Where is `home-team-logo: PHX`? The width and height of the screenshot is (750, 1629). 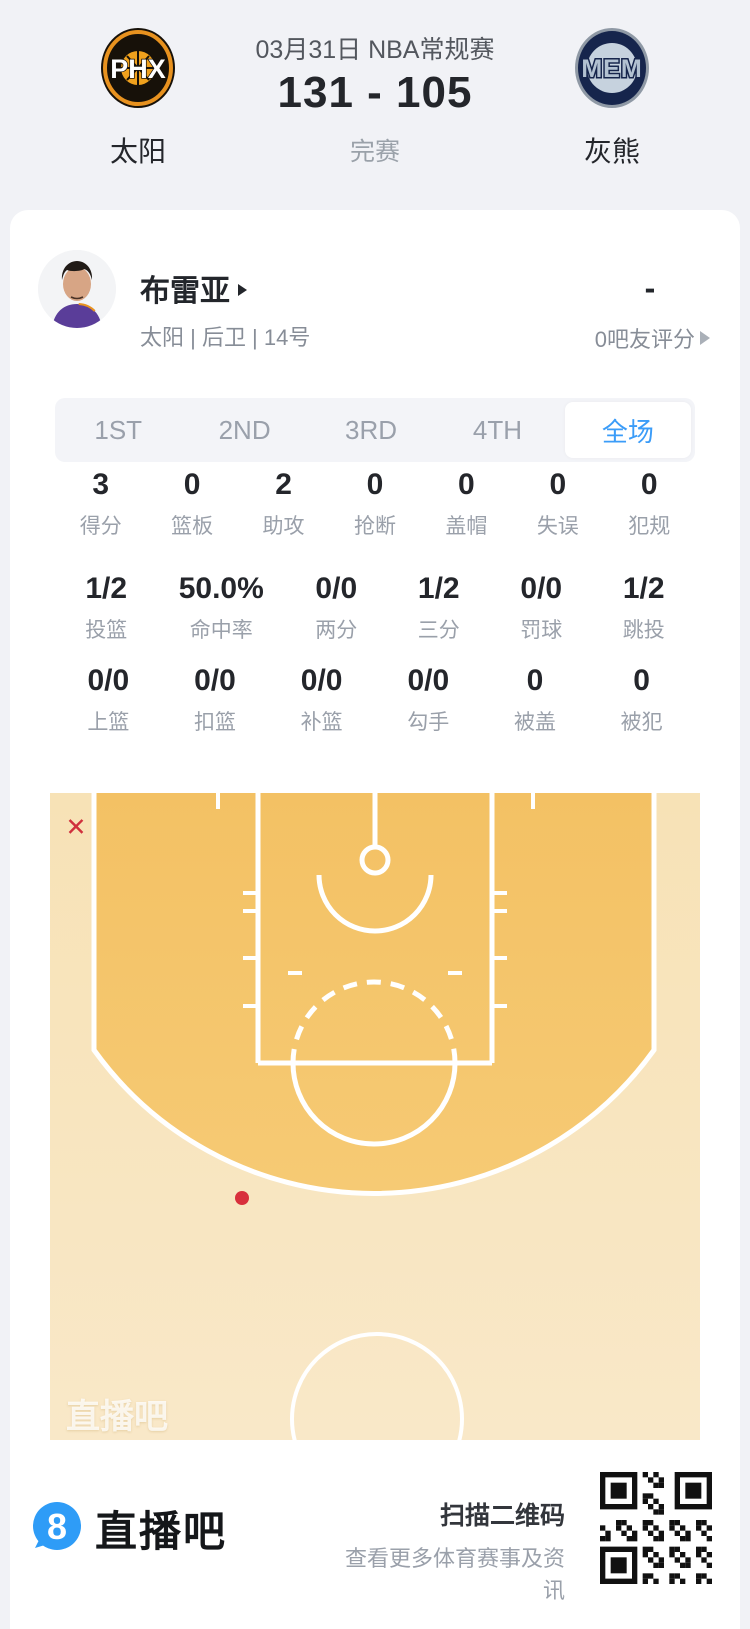 home-team-logo: PHX is located at coordinates (138, 68).